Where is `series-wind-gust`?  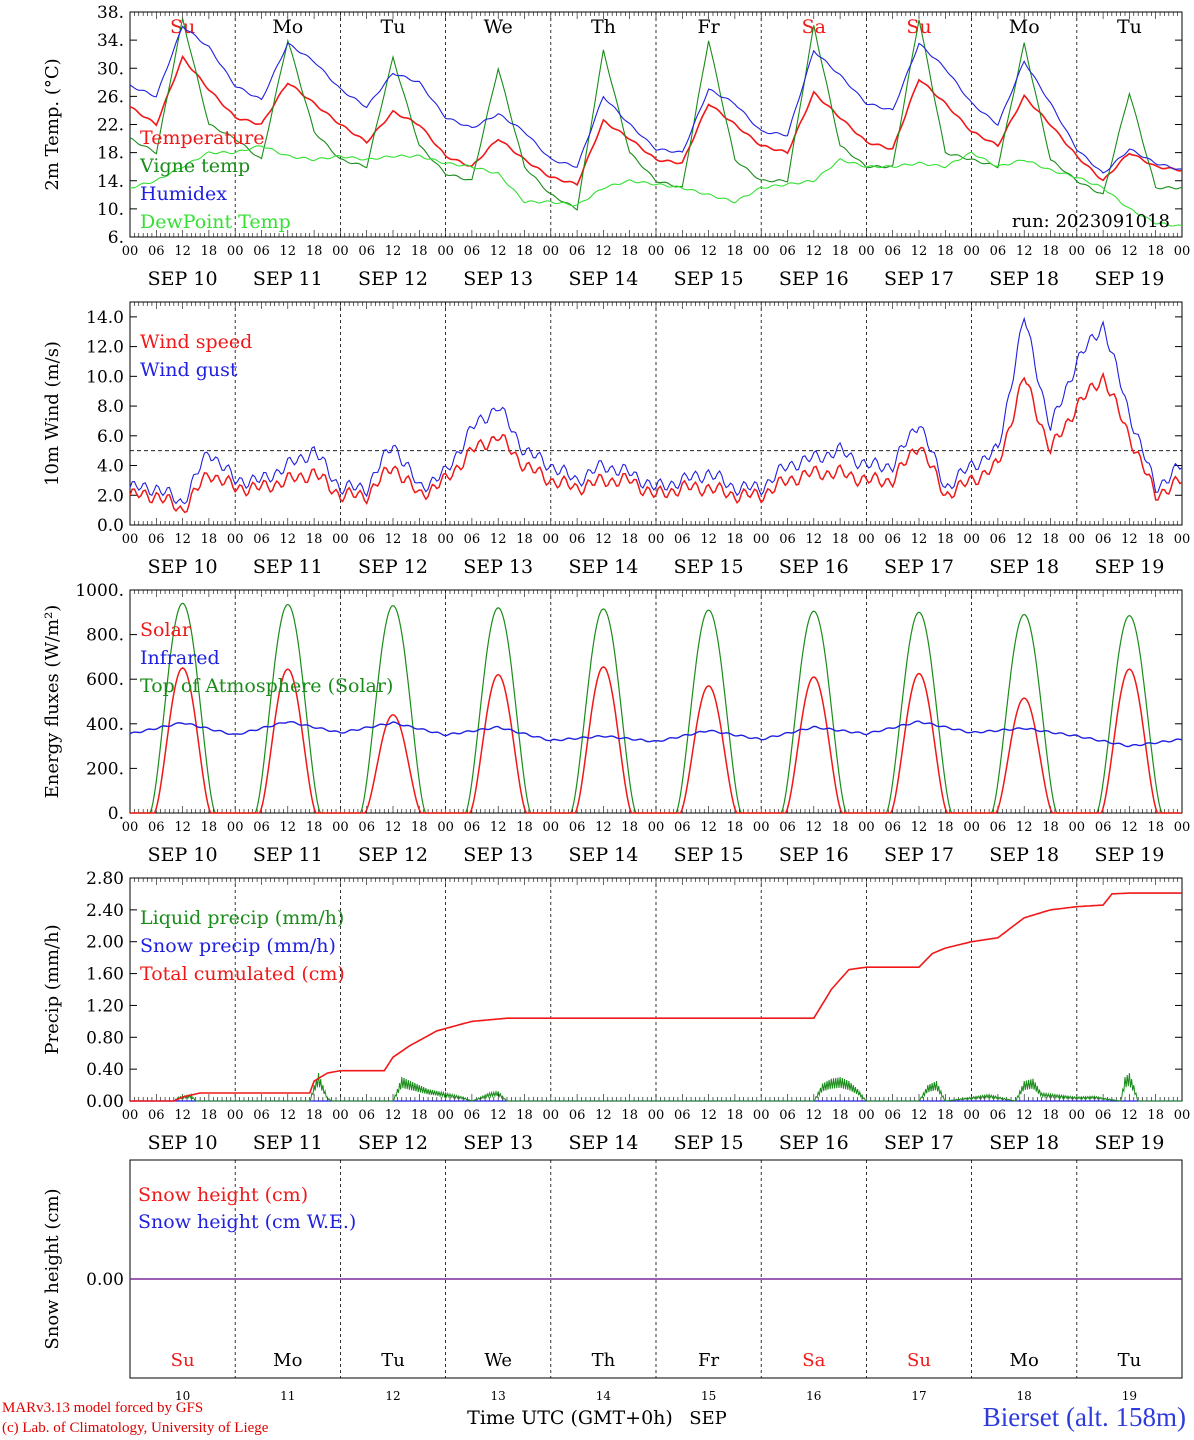
series-wind-gust is located at coordinates (656, 410).